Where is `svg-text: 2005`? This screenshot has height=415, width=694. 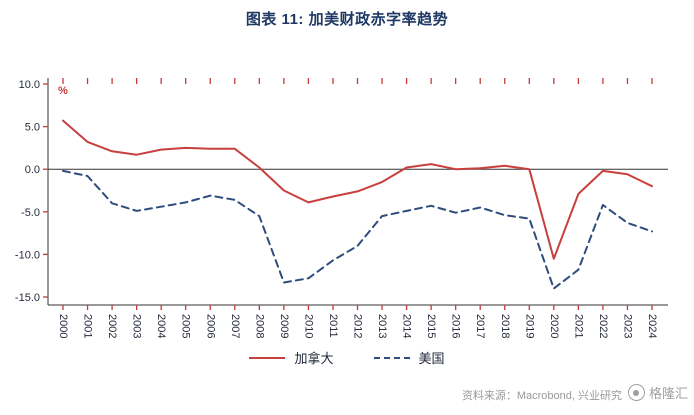
svg-text: 2005 is located at coordinates (186, 326).